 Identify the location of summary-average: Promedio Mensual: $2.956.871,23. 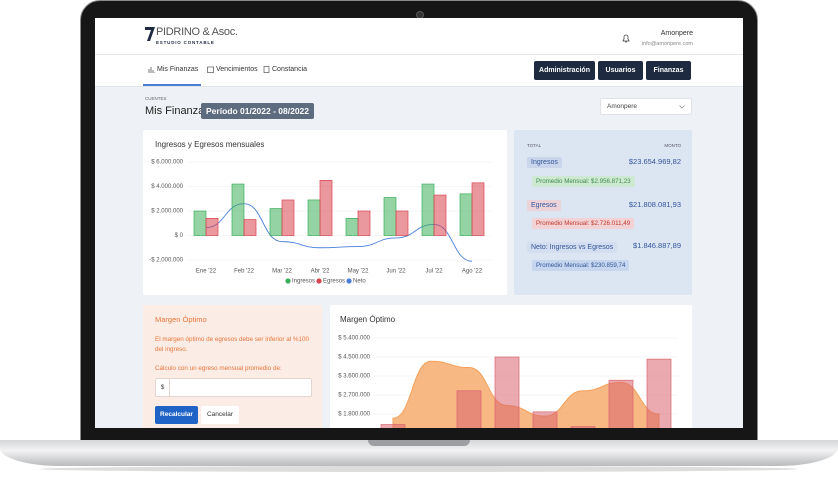
(583, 181).